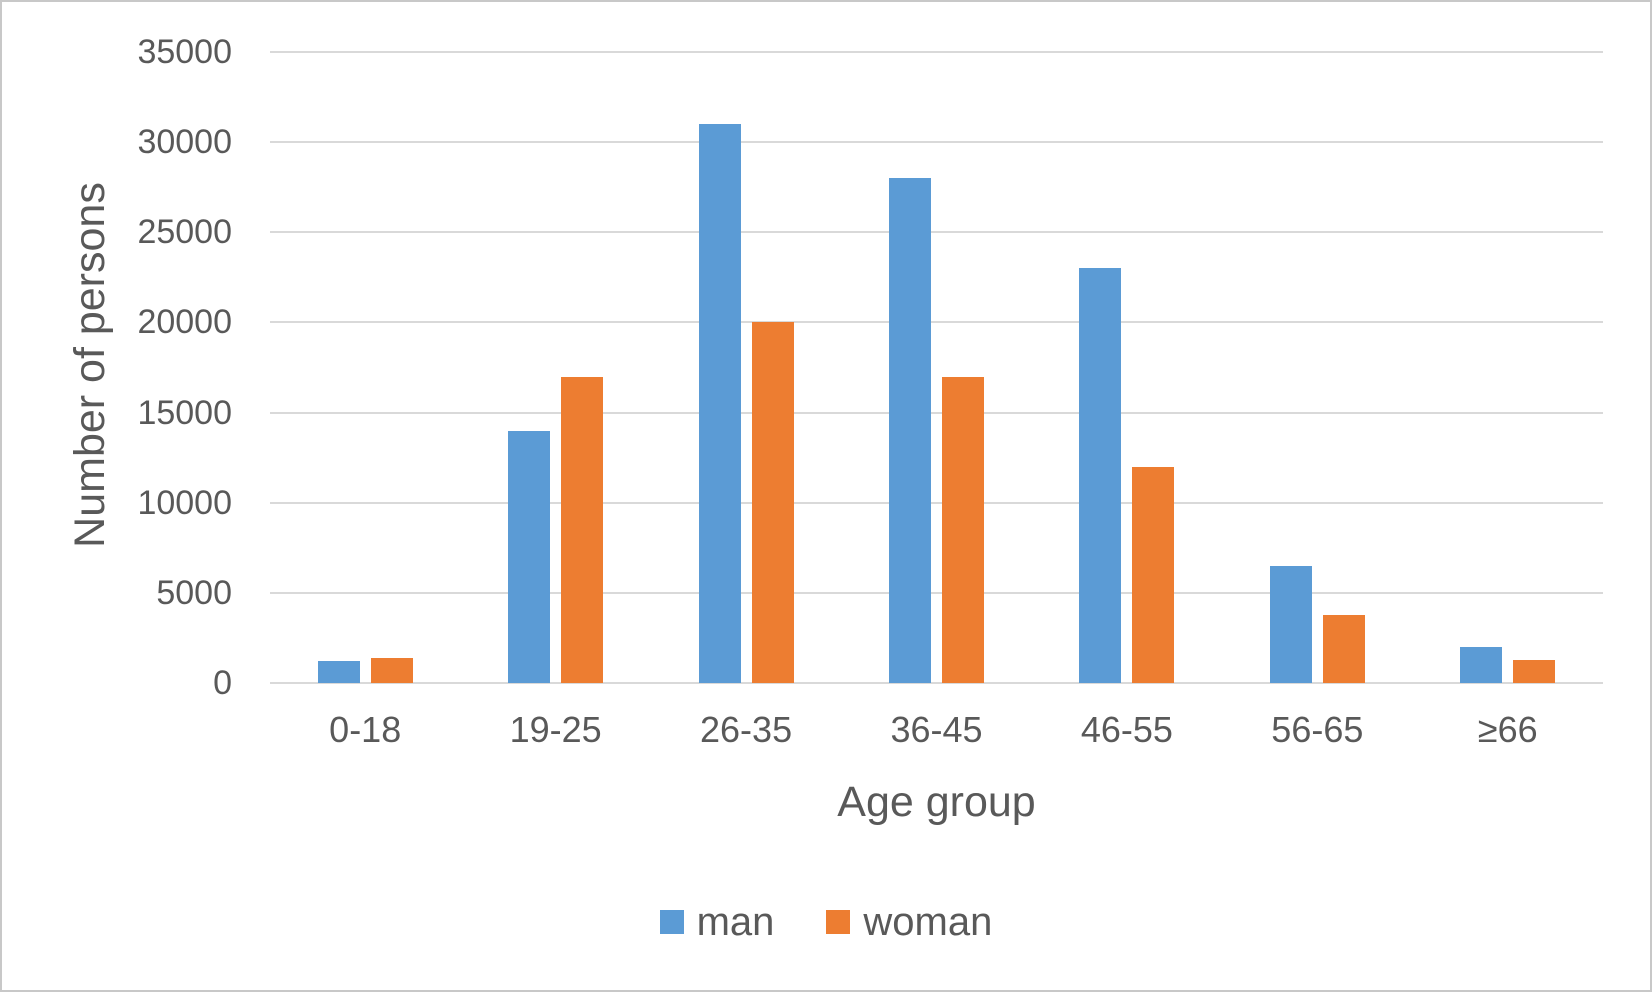 This screenshot has width=1652, height=992. Describe the element at coordinates (936, 729) in the screenshot. I see `x-tick-label-36-45: 36-45` at that location.